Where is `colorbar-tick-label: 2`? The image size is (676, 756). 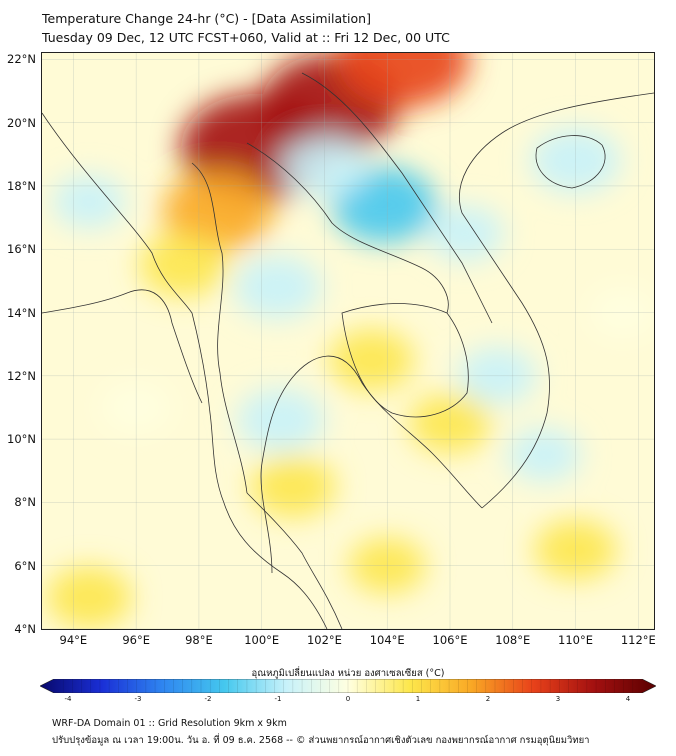 colorbar-tick-label: 2 is located at coordinates (488, 699).